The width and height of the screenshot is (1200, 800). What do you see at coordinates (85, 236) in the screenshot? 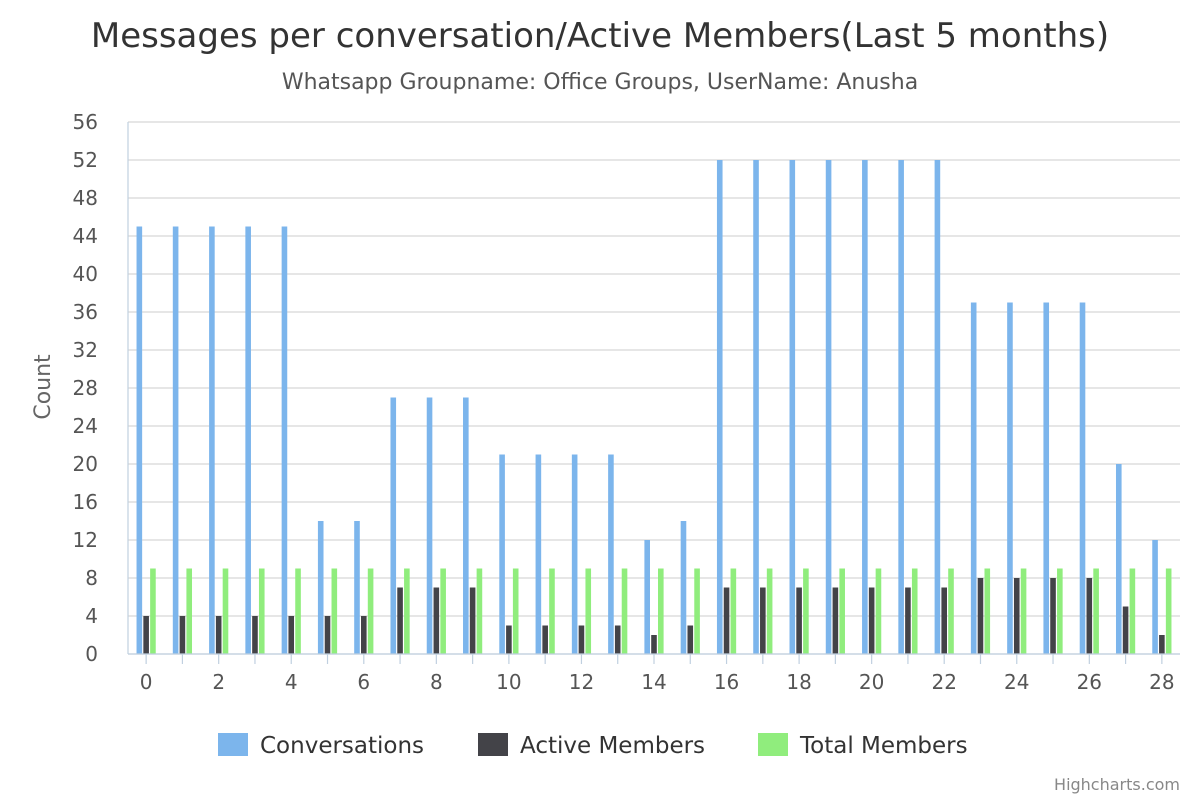
I see `y-tick-label: 44` at bounding box center [85, 236].